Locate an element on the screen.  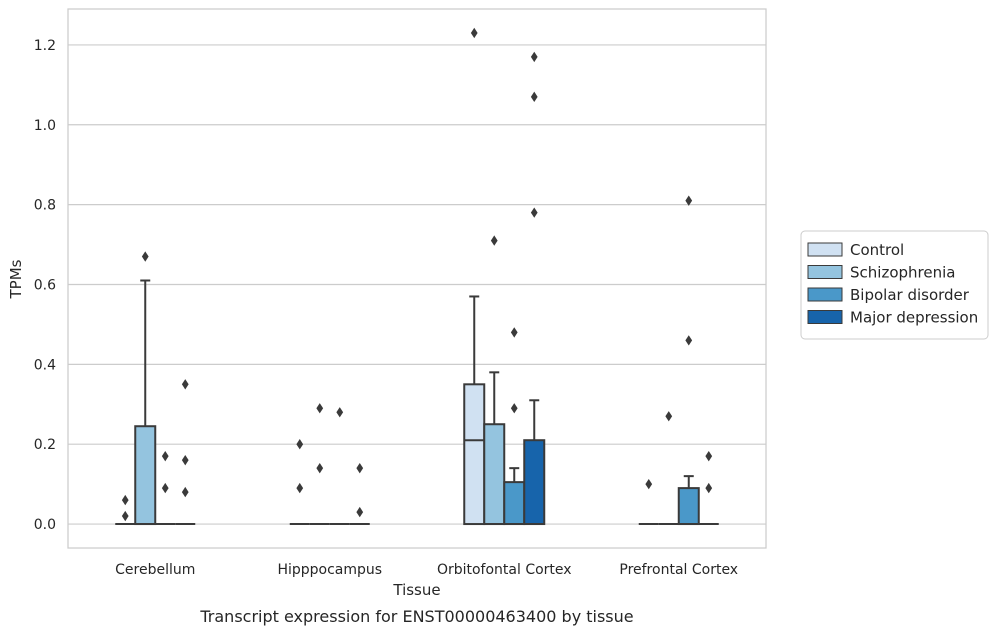
legend-frame is located at coordinates (894, 285).